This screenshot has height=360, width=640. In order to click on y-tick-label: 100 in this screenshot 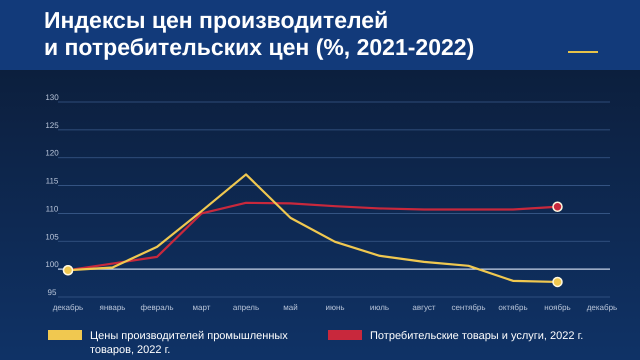, I will do `click(52, 265)`.